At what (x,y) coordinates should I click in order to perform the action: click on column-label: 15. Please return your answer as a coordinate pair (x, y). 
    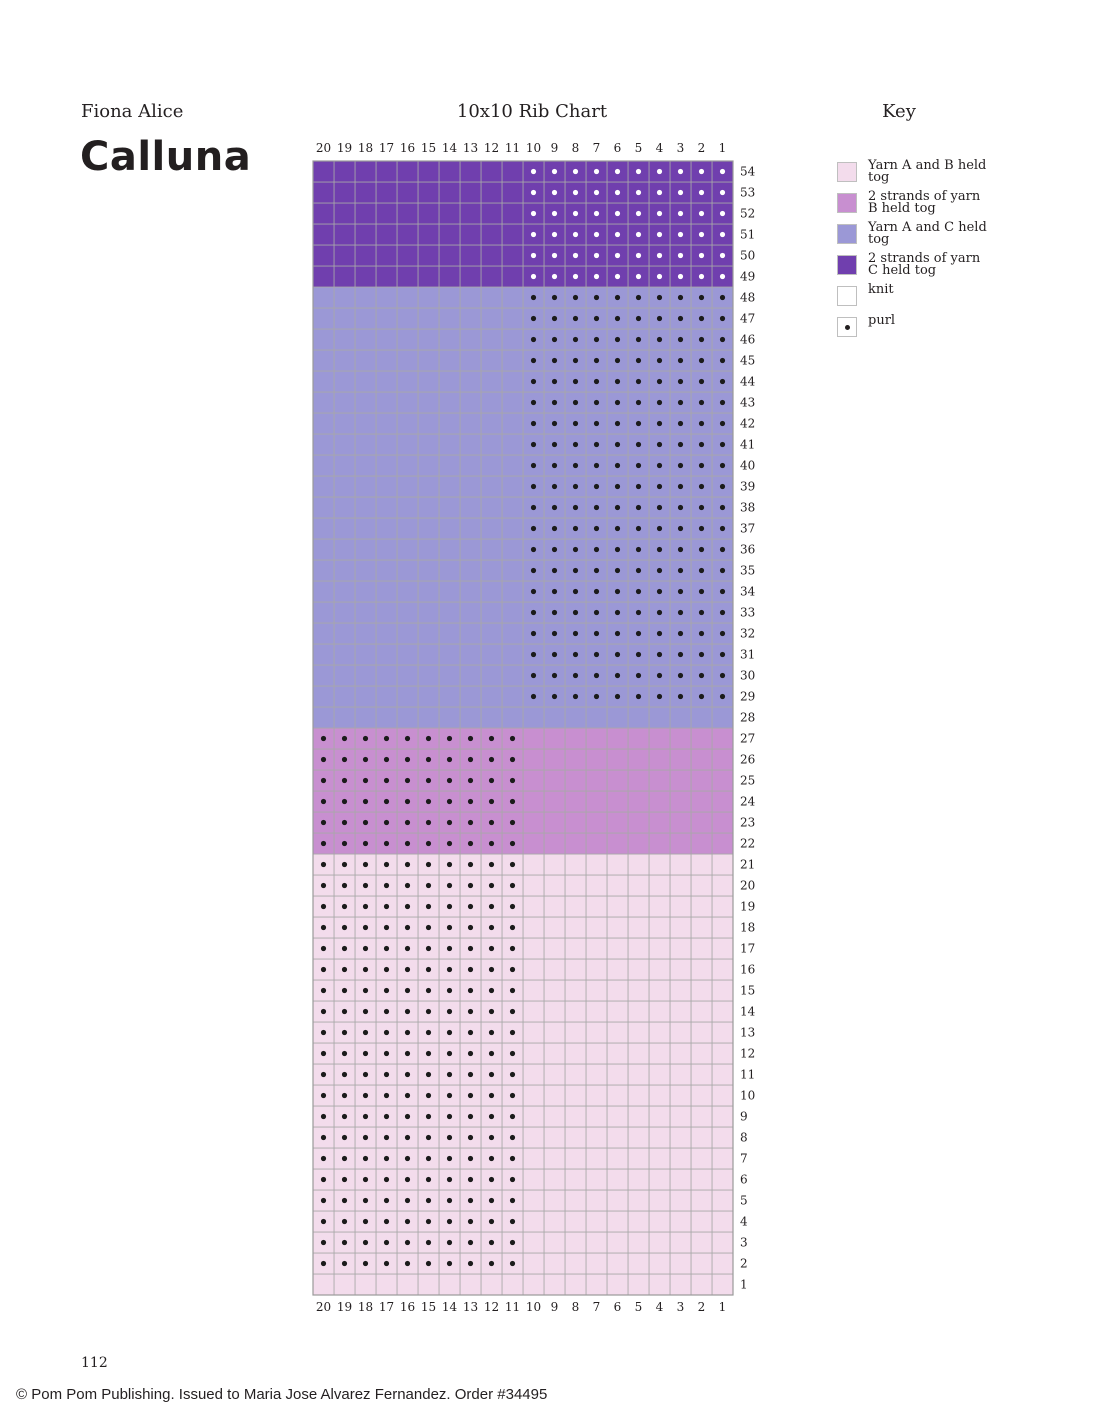
    Looking at the image, I should click on (428, 1307).